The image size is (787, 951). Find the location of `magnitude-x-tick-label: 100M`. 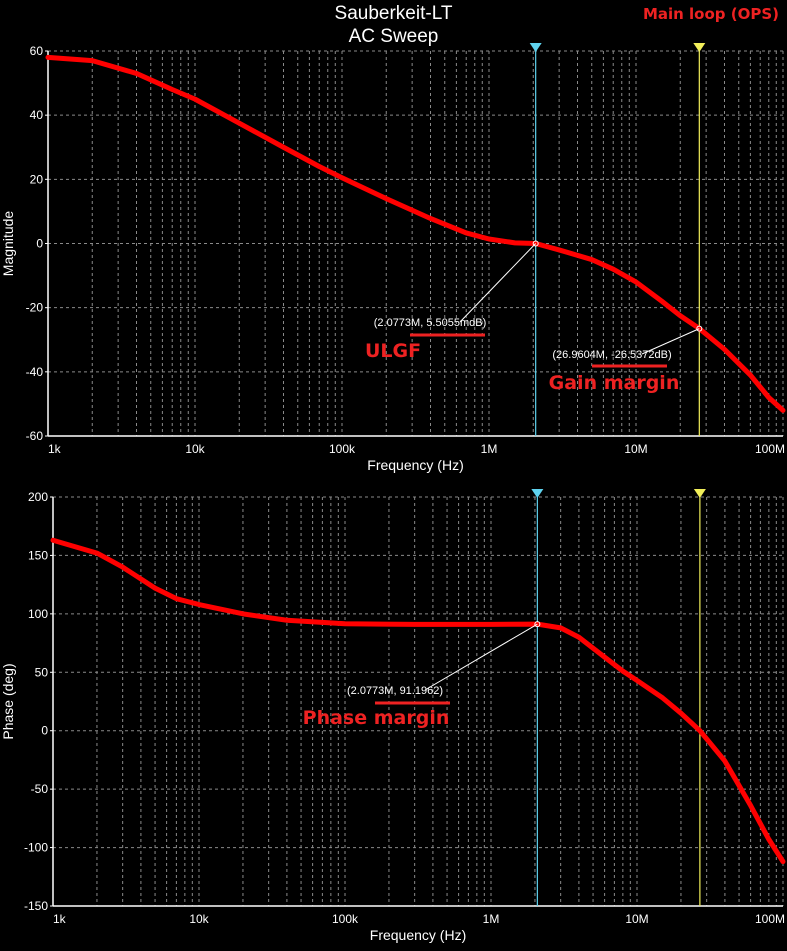

magnitude-x-tick-label: 100M is located at coordinates (770, 449).